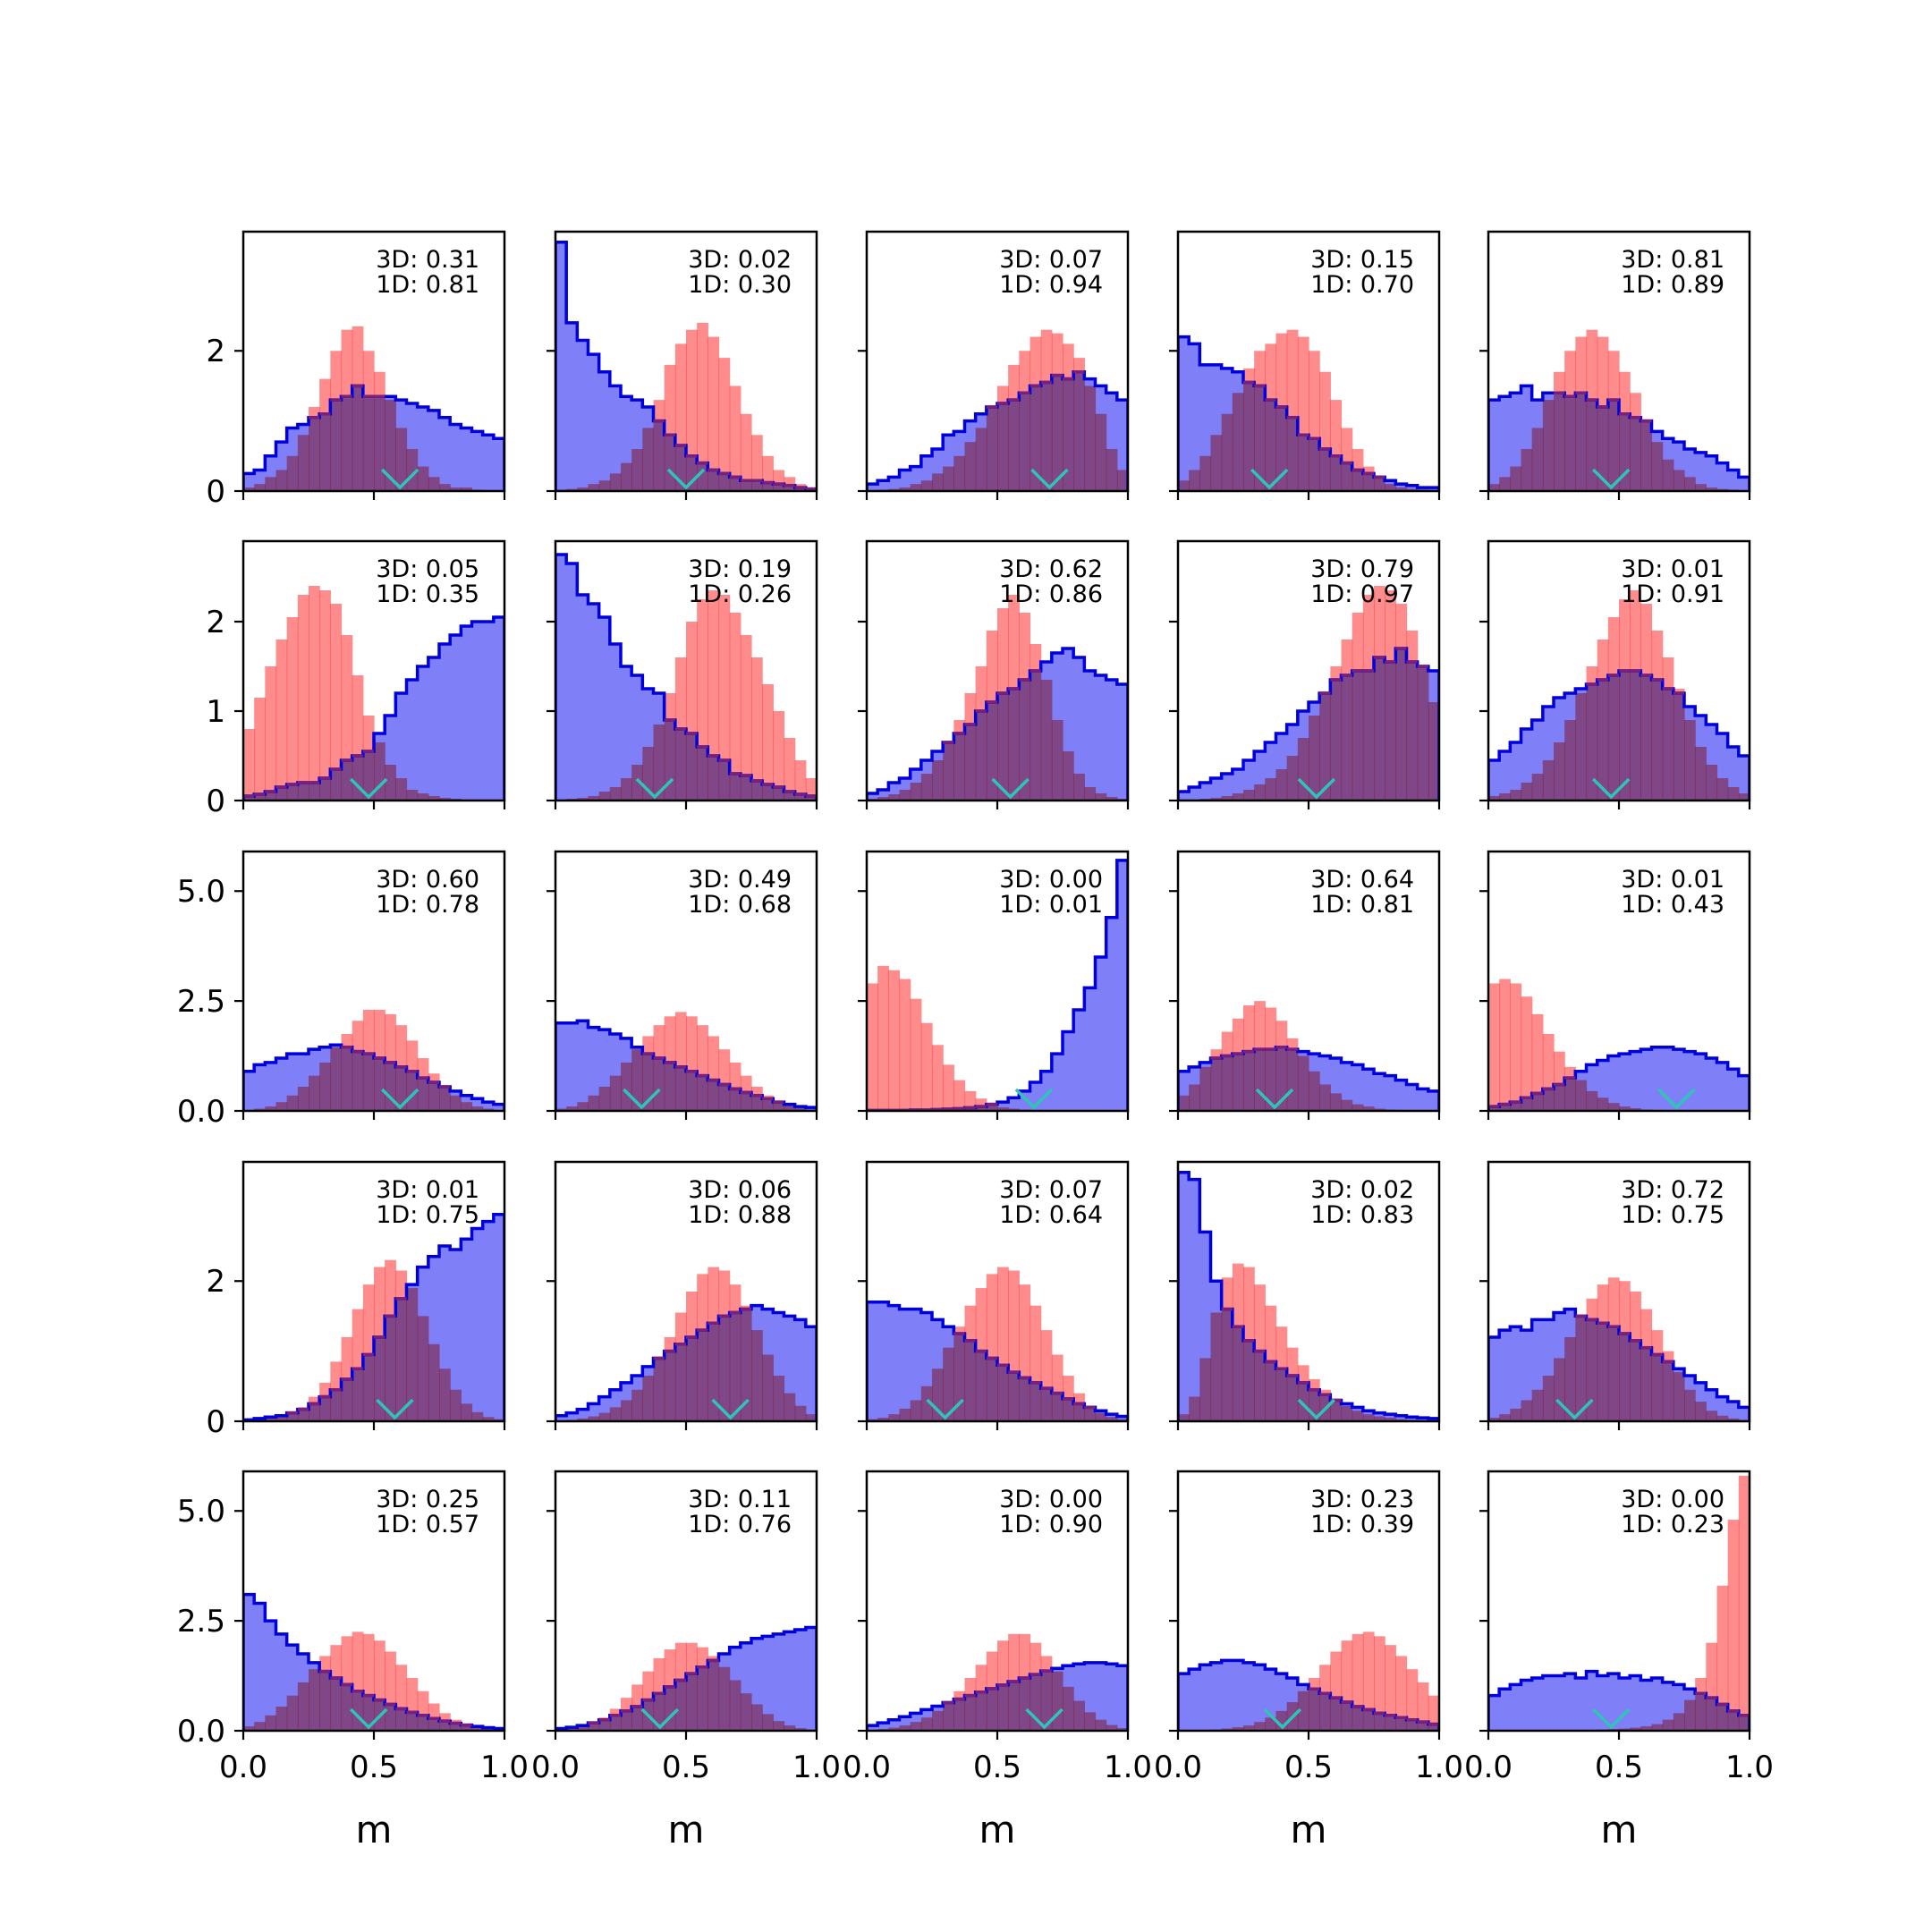  I want to click on blue-step-outline, so click(1308, 1296).